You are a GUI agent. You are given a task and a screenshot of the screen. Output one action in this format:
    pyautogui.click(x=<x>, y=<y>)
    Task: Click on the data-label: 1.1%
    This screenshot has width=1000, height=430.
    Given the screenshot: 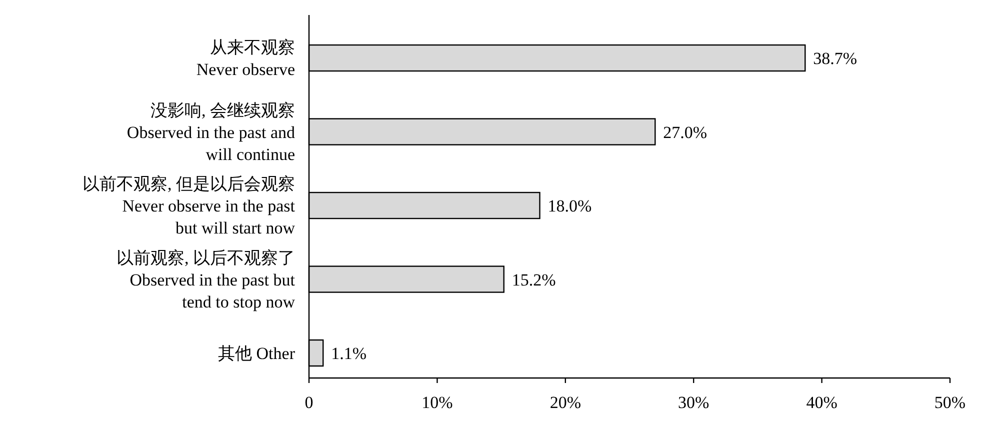 What is the action you would take?
    pyautogui.click(x=349, y=353)
    